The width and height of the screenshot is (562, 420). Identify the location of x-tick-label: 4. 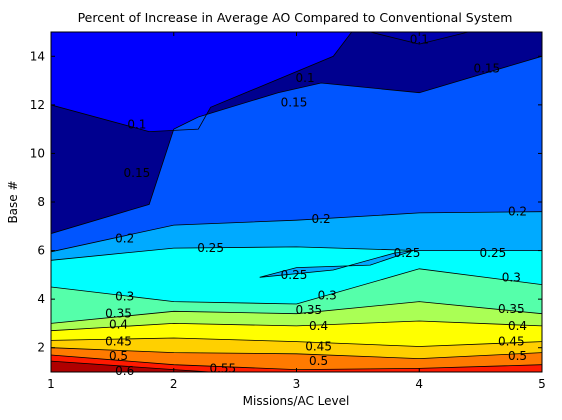
(419, 384).